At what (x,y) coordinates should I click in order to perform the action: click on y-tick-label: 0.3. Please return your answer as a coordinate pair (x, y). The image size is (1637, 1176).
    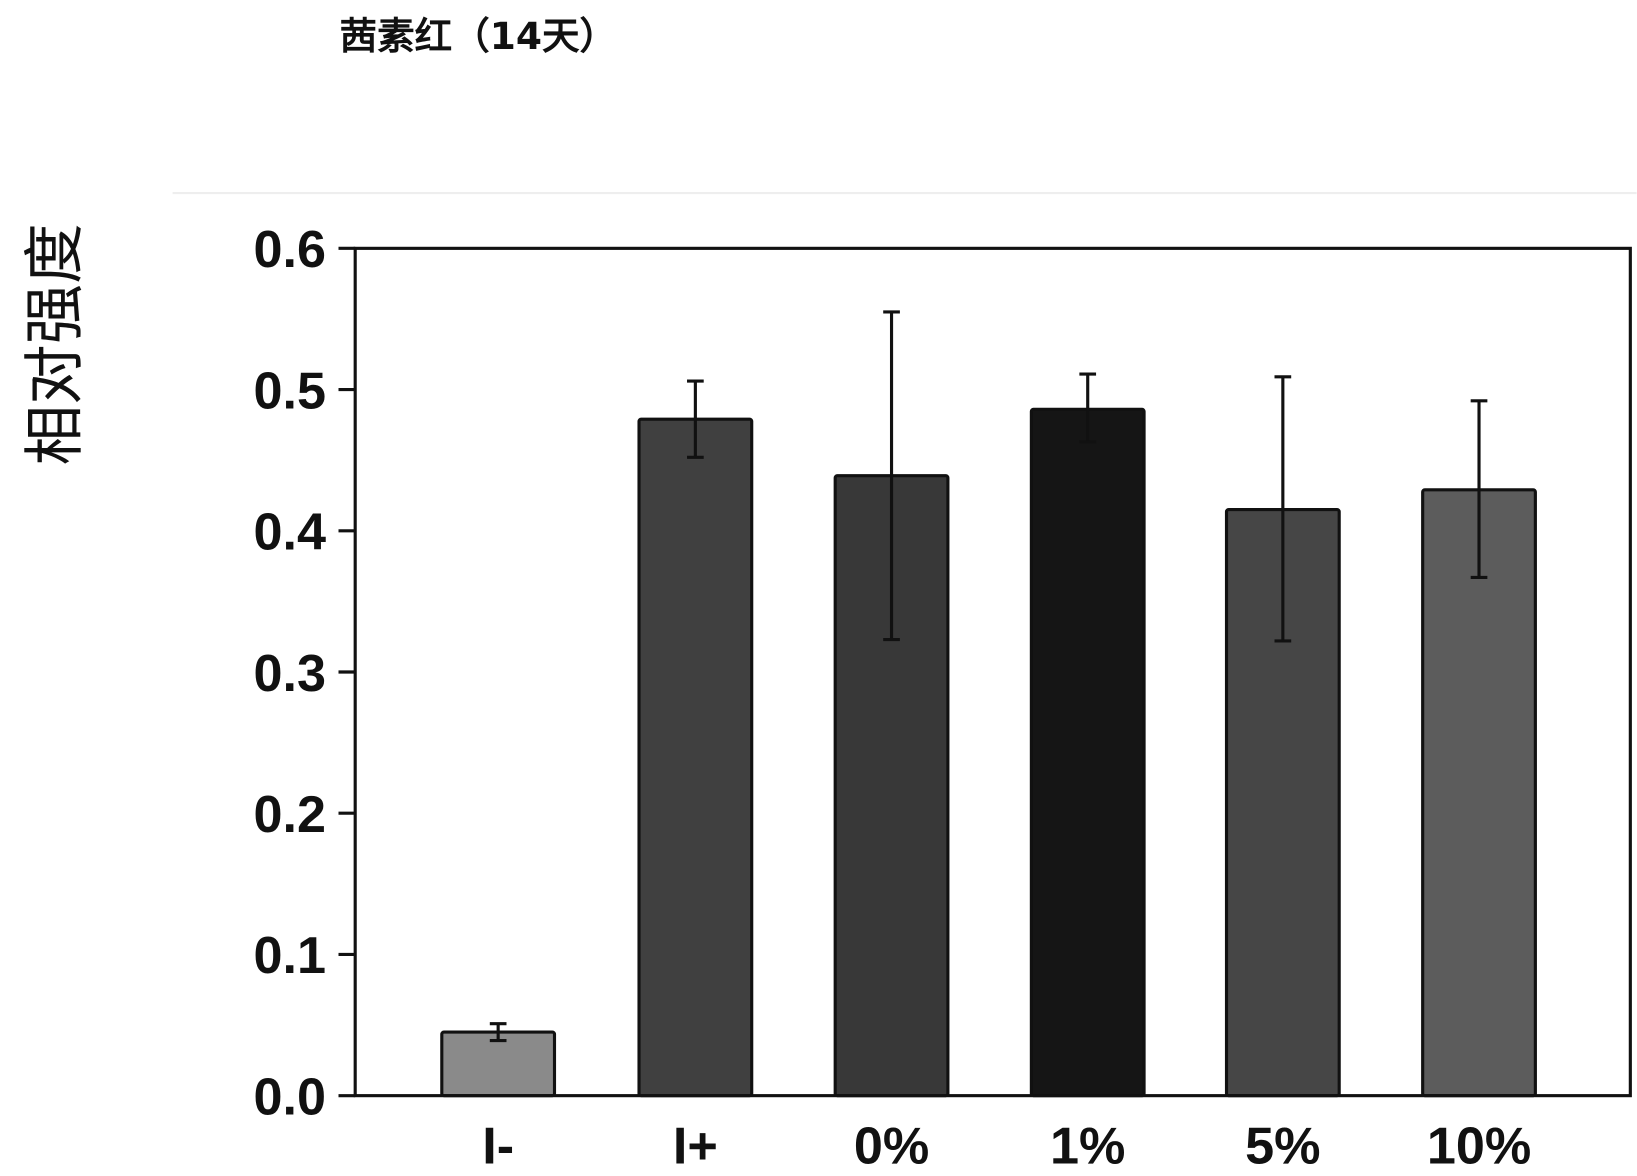
    Looking at the image, I should click on (289, 674).